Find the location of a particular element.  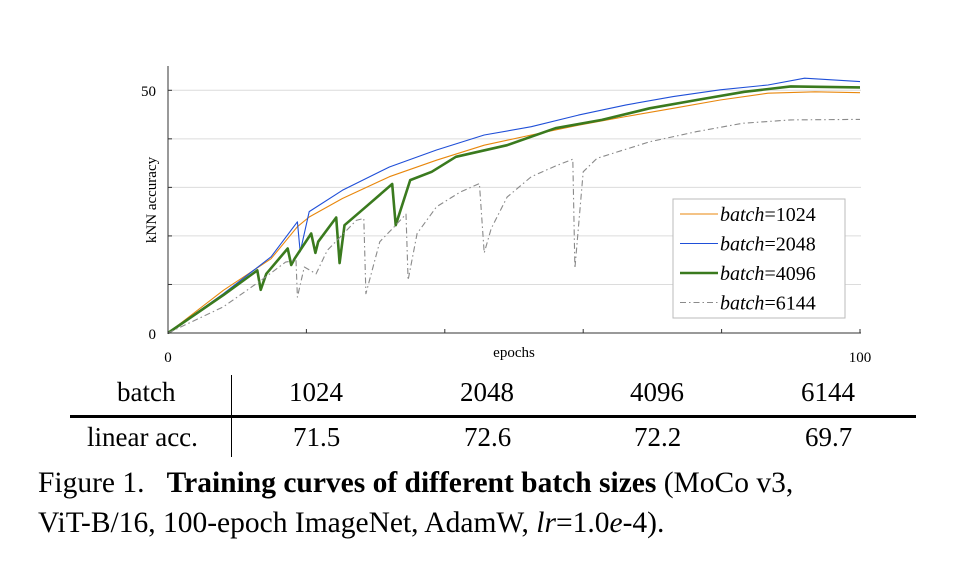

table-vertical-rule is located at coordinates (231, 416).